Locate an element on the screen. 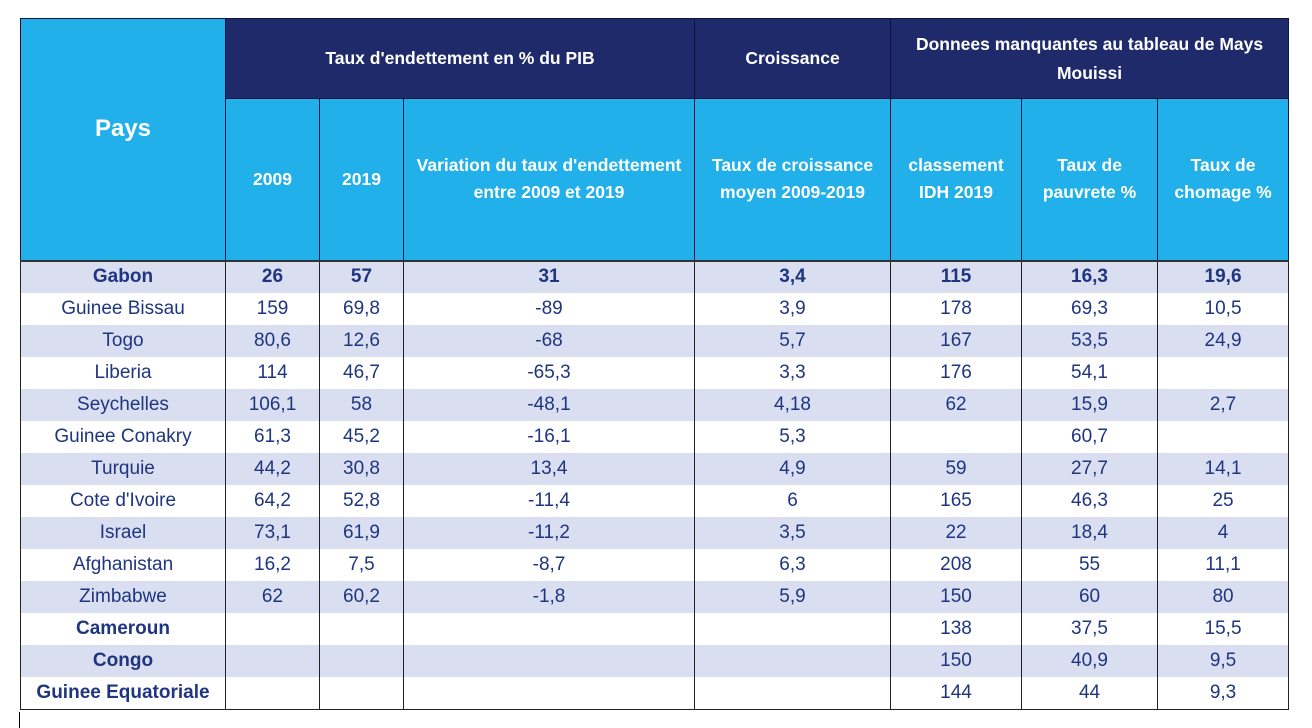 This screenshot has height=728, width=1312. cell-y2019: 61,9 is located at coordinates (361, 533).